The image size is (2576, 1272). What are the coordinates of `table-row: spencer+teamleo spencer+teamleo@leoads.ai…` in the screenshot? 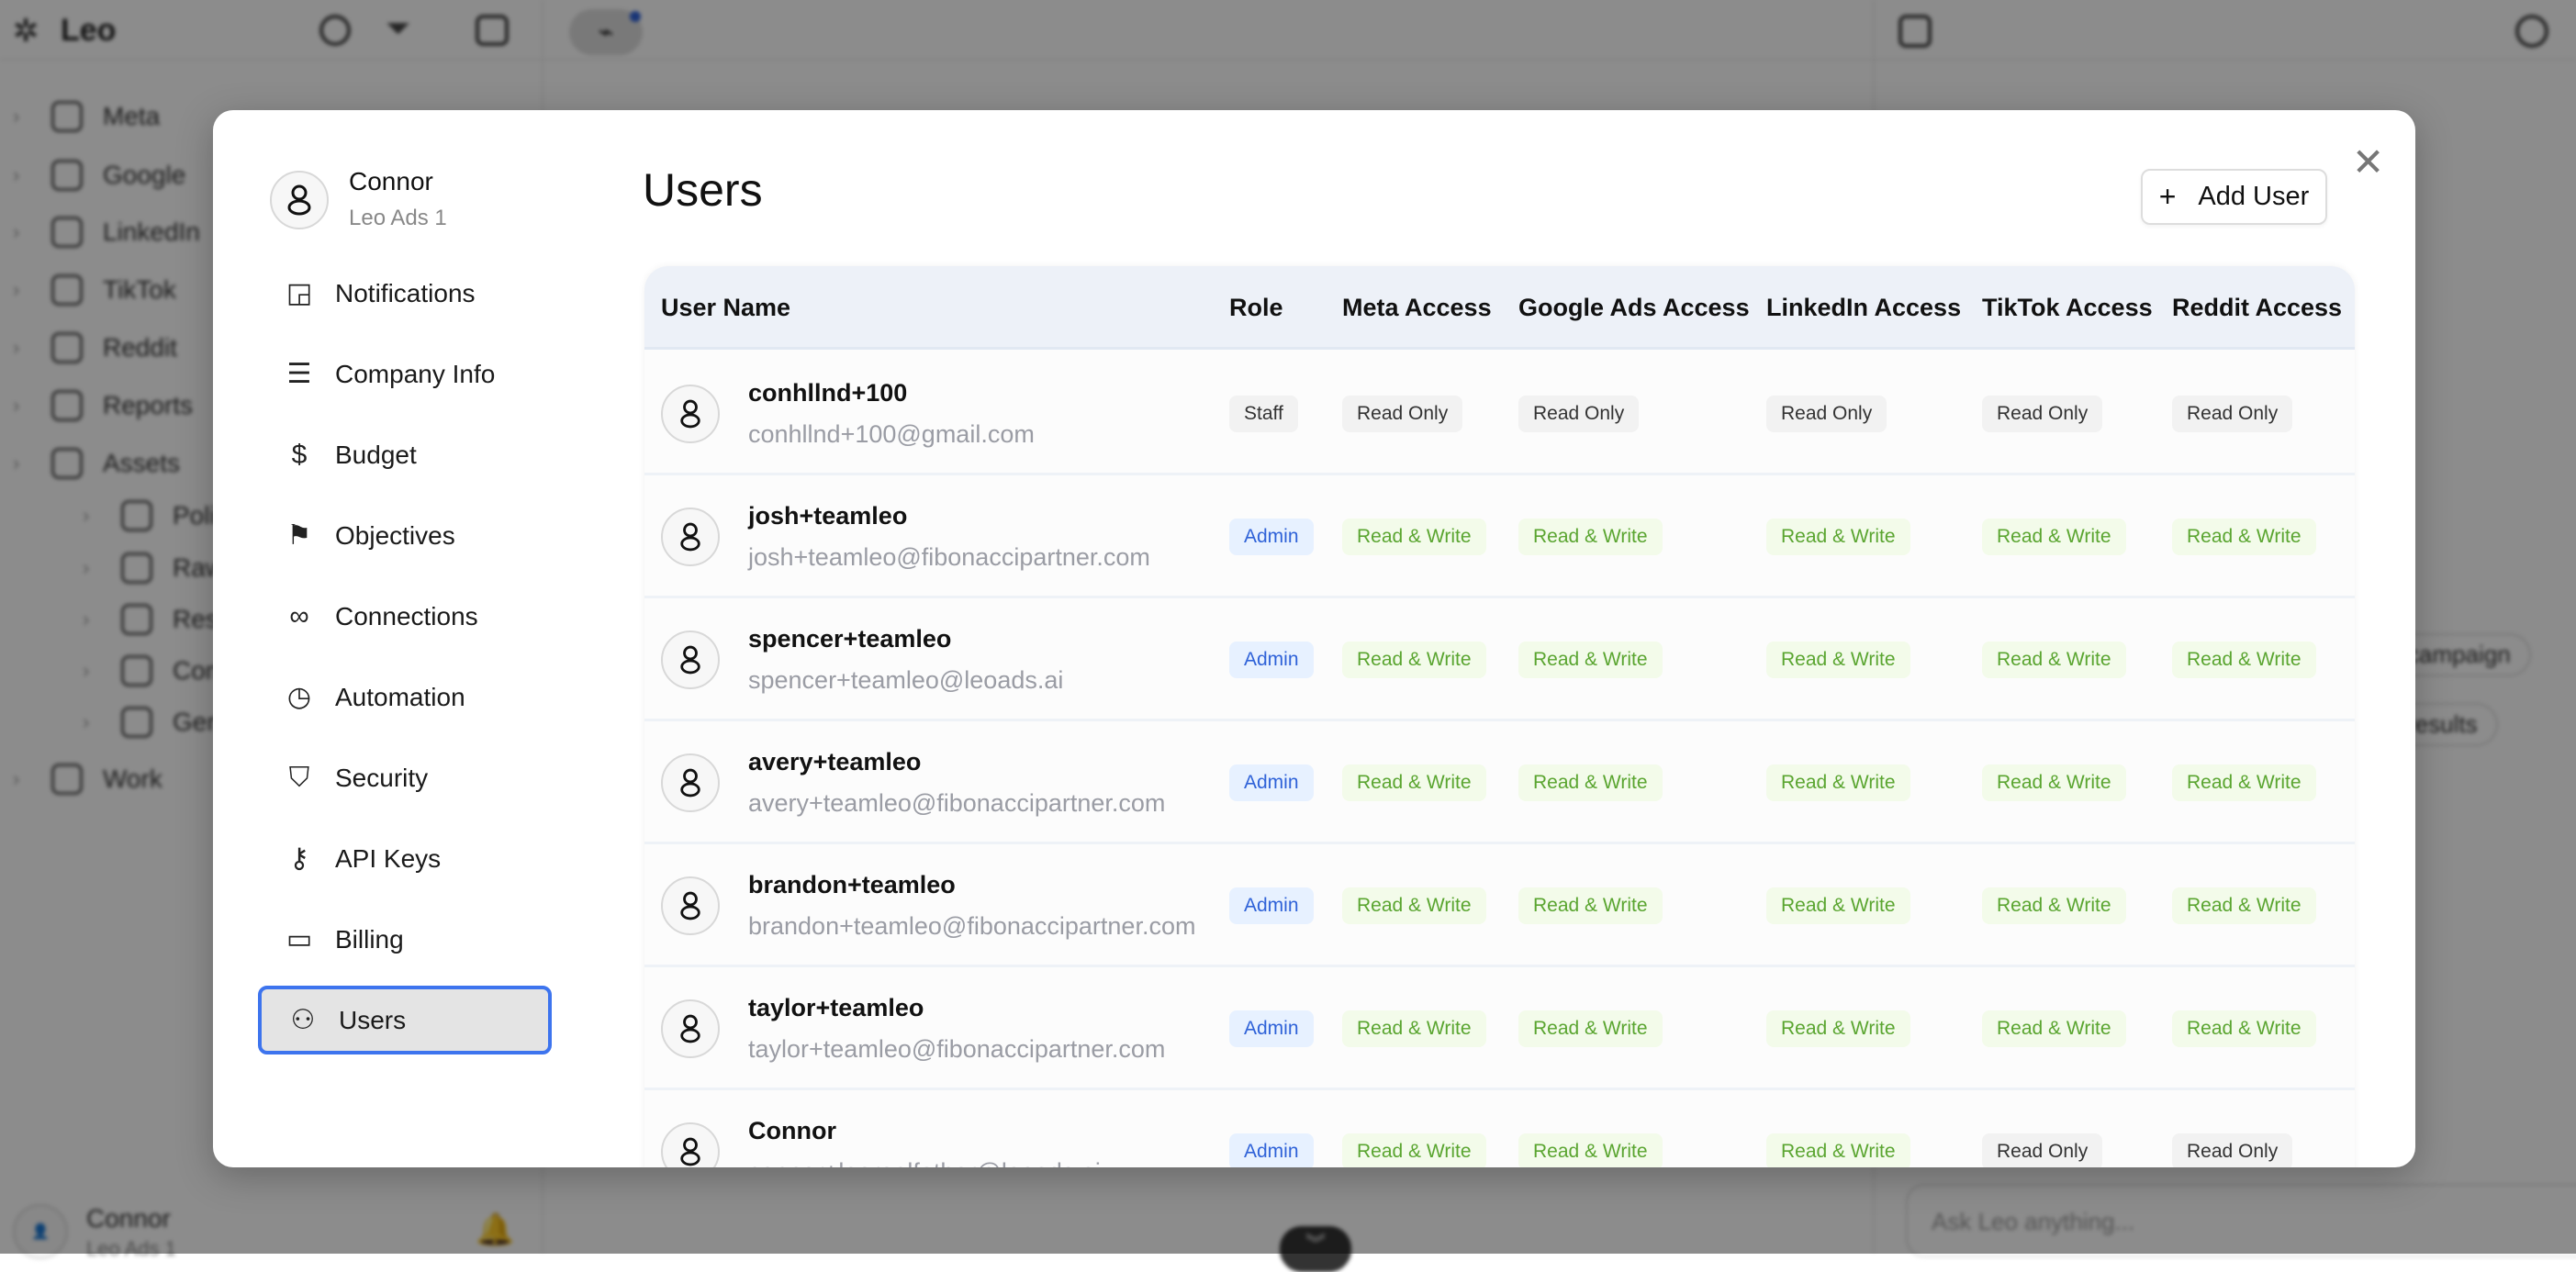 It's located at (1499, 659).